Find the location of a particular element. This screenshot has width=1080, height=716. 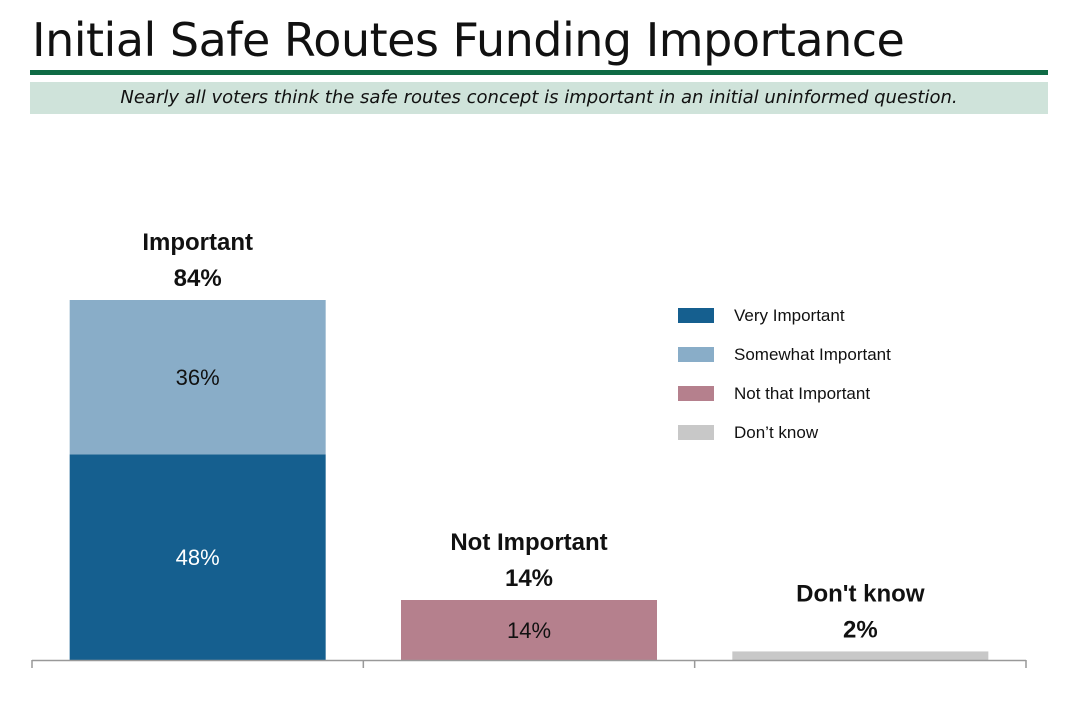

data-label: 36% is located at coordinates (198, 377).